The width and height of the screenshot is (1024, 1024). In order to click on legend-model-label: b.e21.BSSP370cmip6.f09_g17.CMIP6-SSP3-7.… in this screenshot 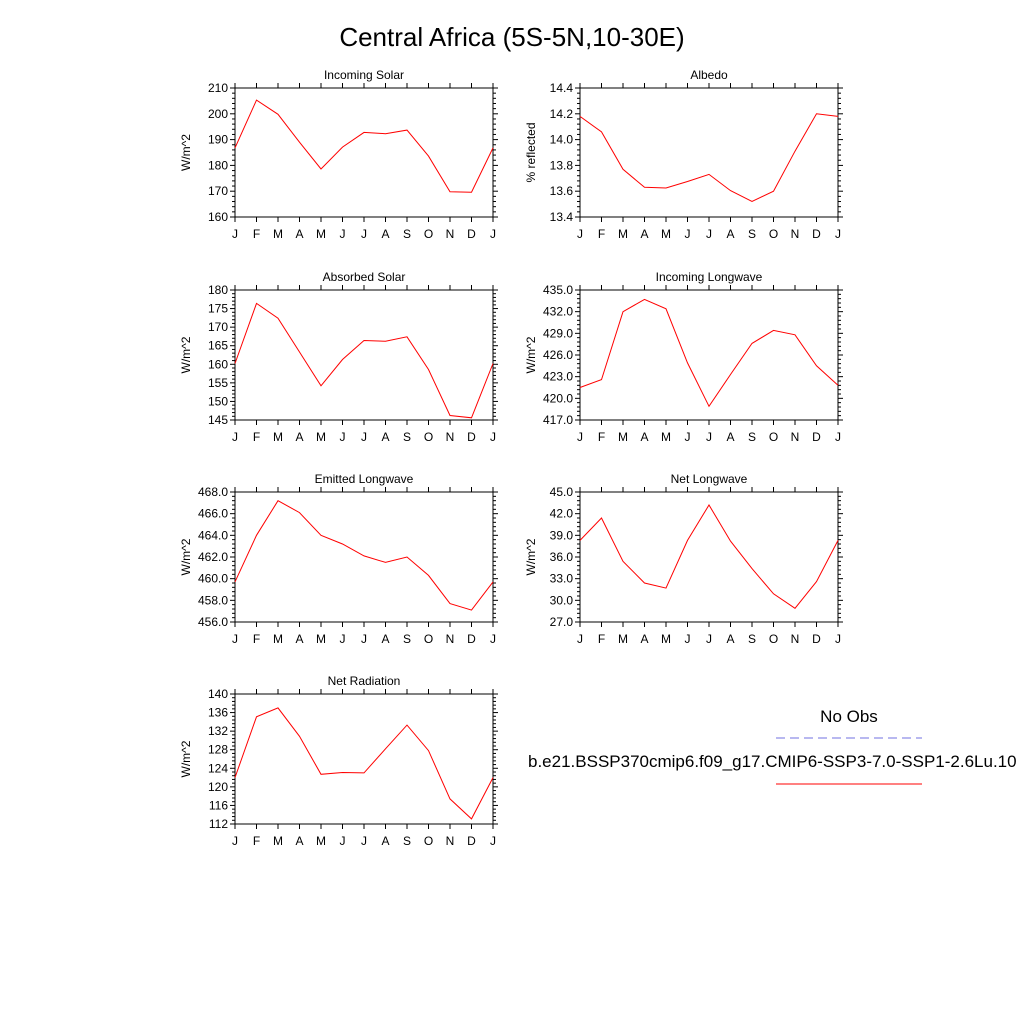, I will do `click(772, 761)`.